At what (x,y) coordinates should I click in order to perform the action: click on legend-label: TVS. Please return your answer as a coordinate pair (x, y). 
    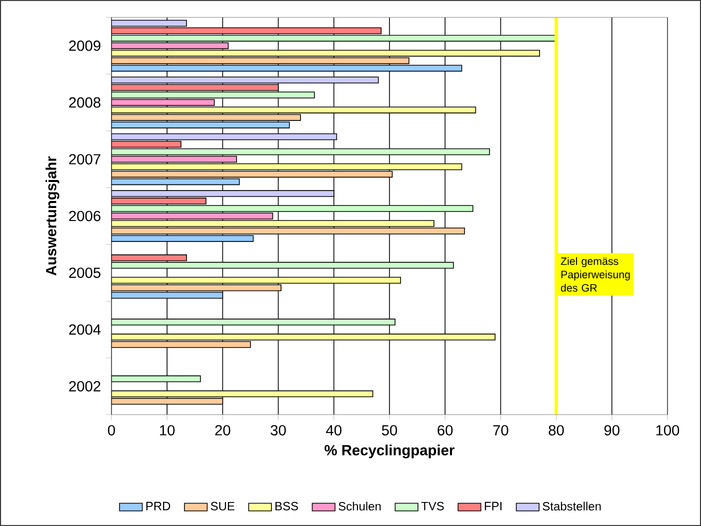
    Looking at the image, I should click on (432, 506).